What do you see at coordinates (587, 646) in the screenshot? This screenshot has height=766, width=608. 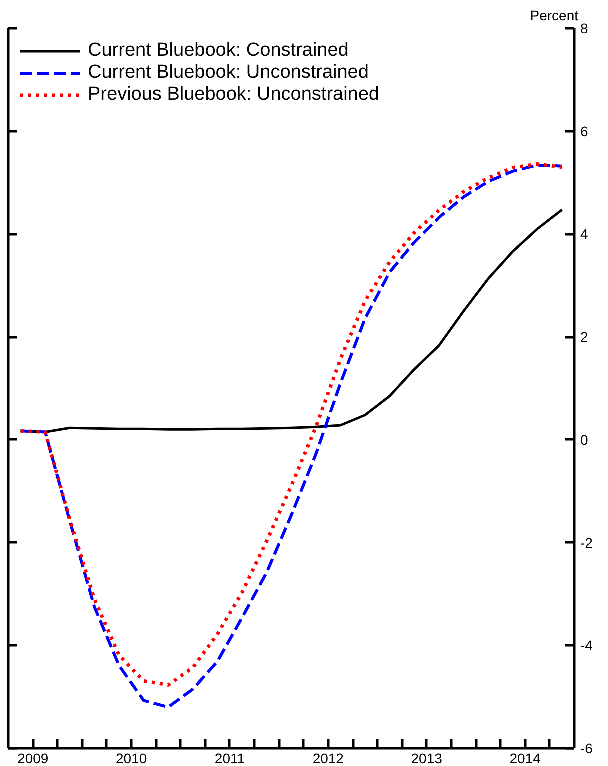 I see `y-tick-label: -4` at bounding box center [587, 646].